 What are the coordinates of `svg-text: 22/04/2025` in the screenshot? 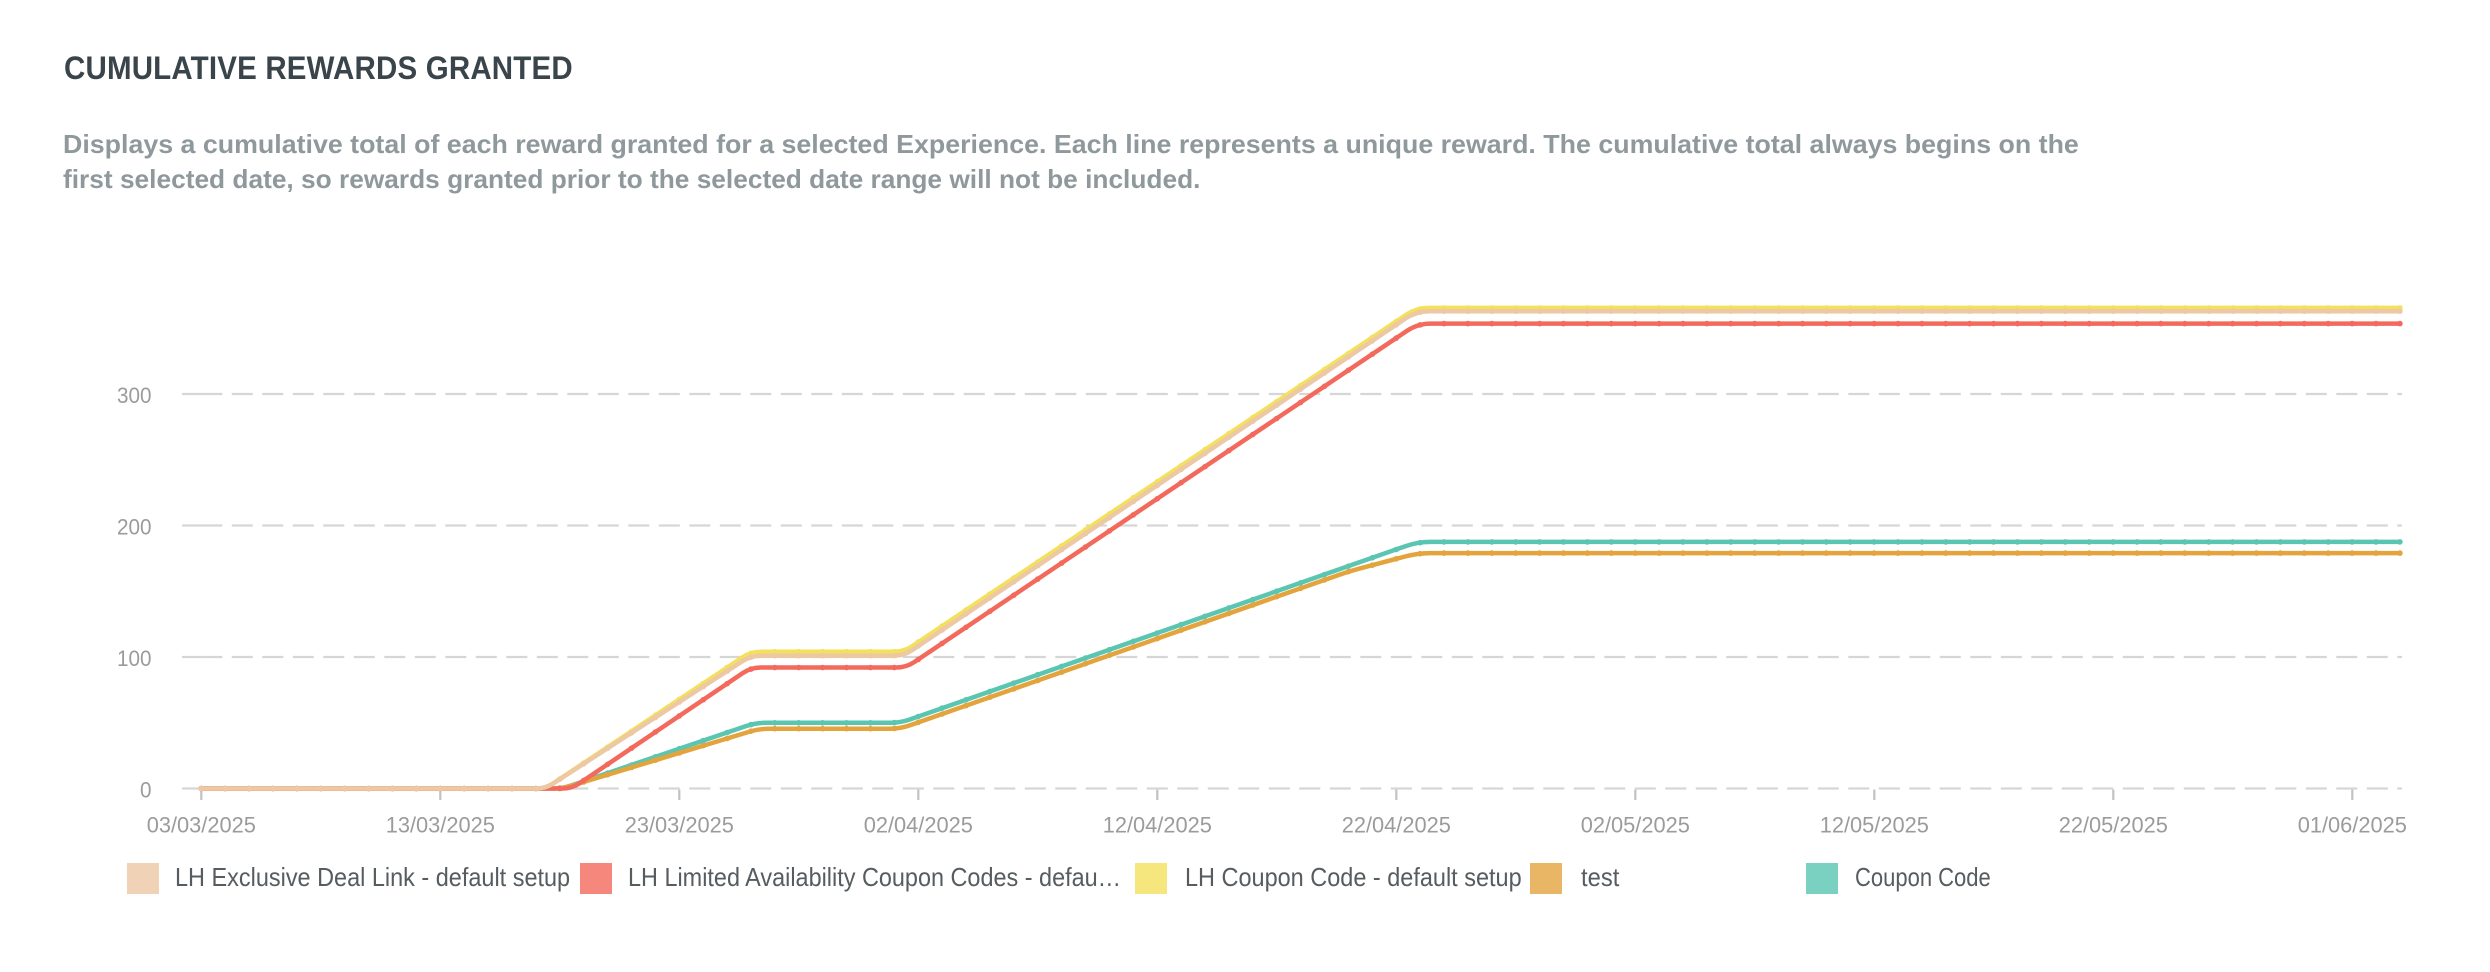 It's located at (1396, 825).